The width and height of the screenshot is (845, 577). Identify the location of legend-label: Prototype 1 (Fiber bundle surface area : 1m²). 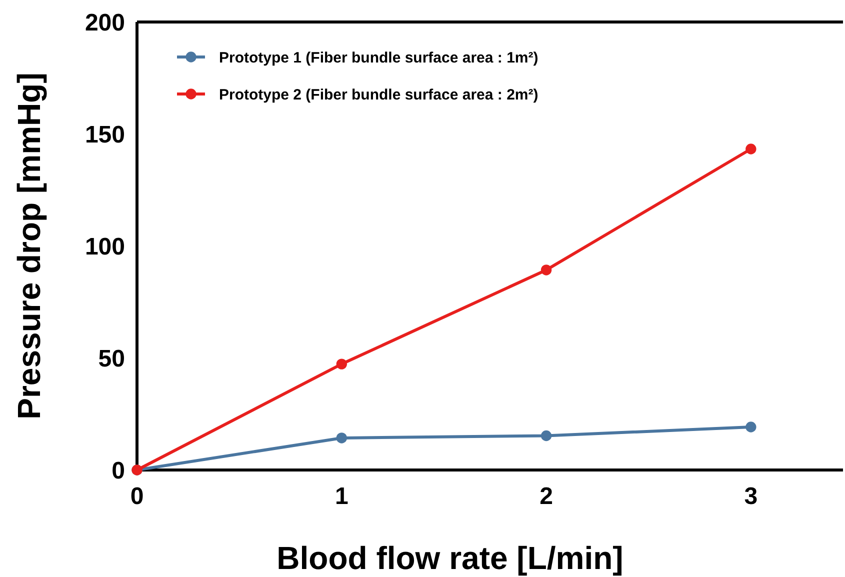
(378, 57).